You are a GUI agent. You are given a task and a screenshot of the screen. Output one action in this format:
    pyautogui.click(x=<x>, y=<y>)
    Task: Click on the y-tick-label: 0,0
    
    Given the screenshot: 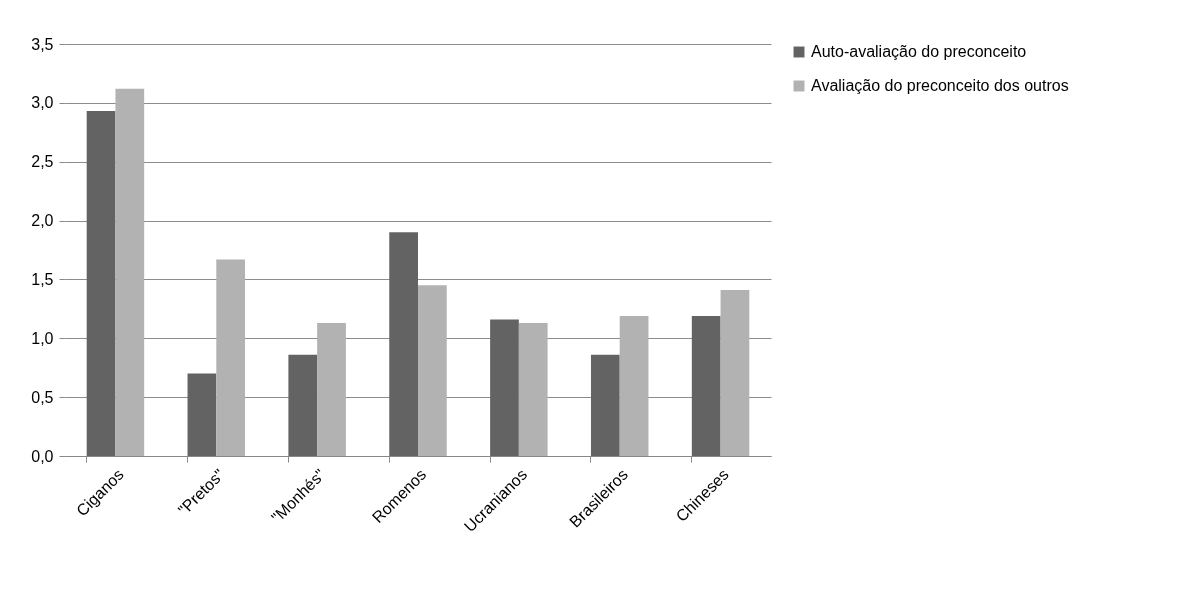 What is the action you would take?
    pyautogui.click(x=42, y=456)
    